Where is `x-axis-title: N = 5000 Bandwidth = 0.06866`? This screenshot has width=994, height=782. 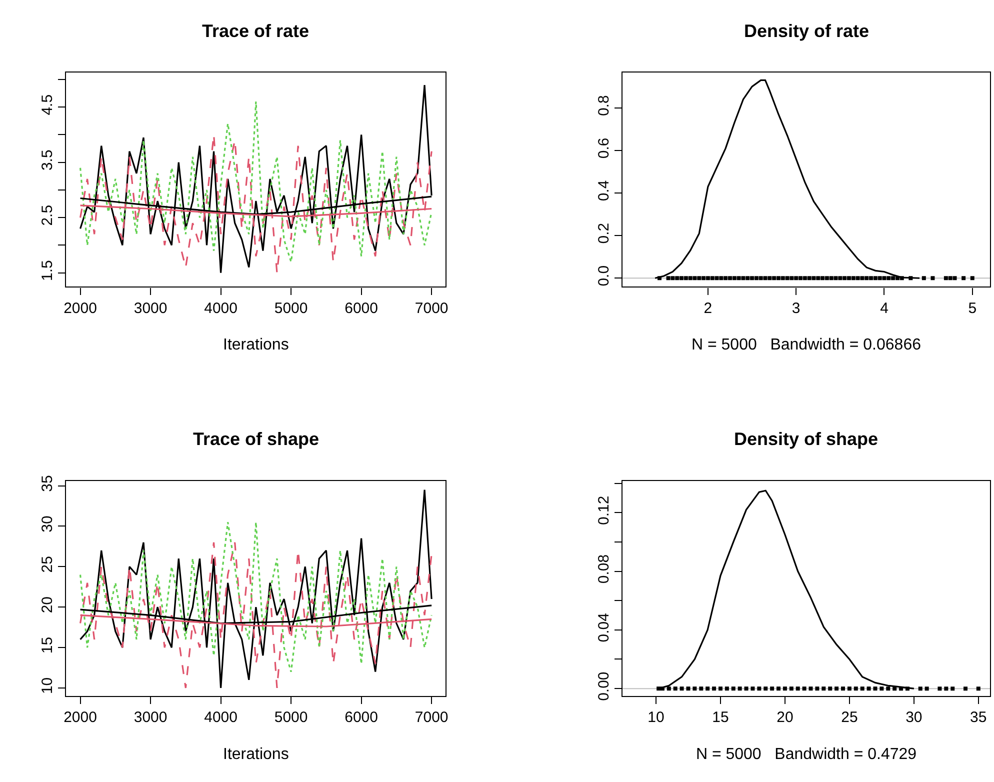 x-axis-title: N = 5000 Bandwidth = 0.06866 is located at coordinates (806, 345).